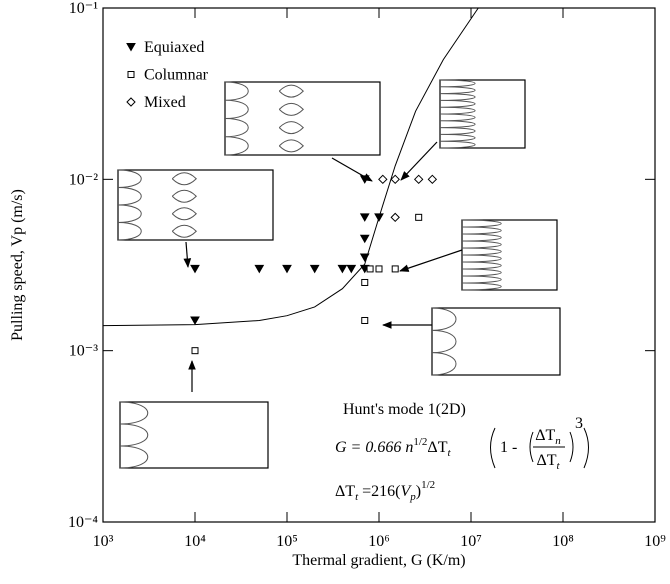 The width and height of the screenshot is (670, 584). Describe the element at coordinates (563, 541) in the screenshot. I see `x-tick-label: 10⁸` at that location.